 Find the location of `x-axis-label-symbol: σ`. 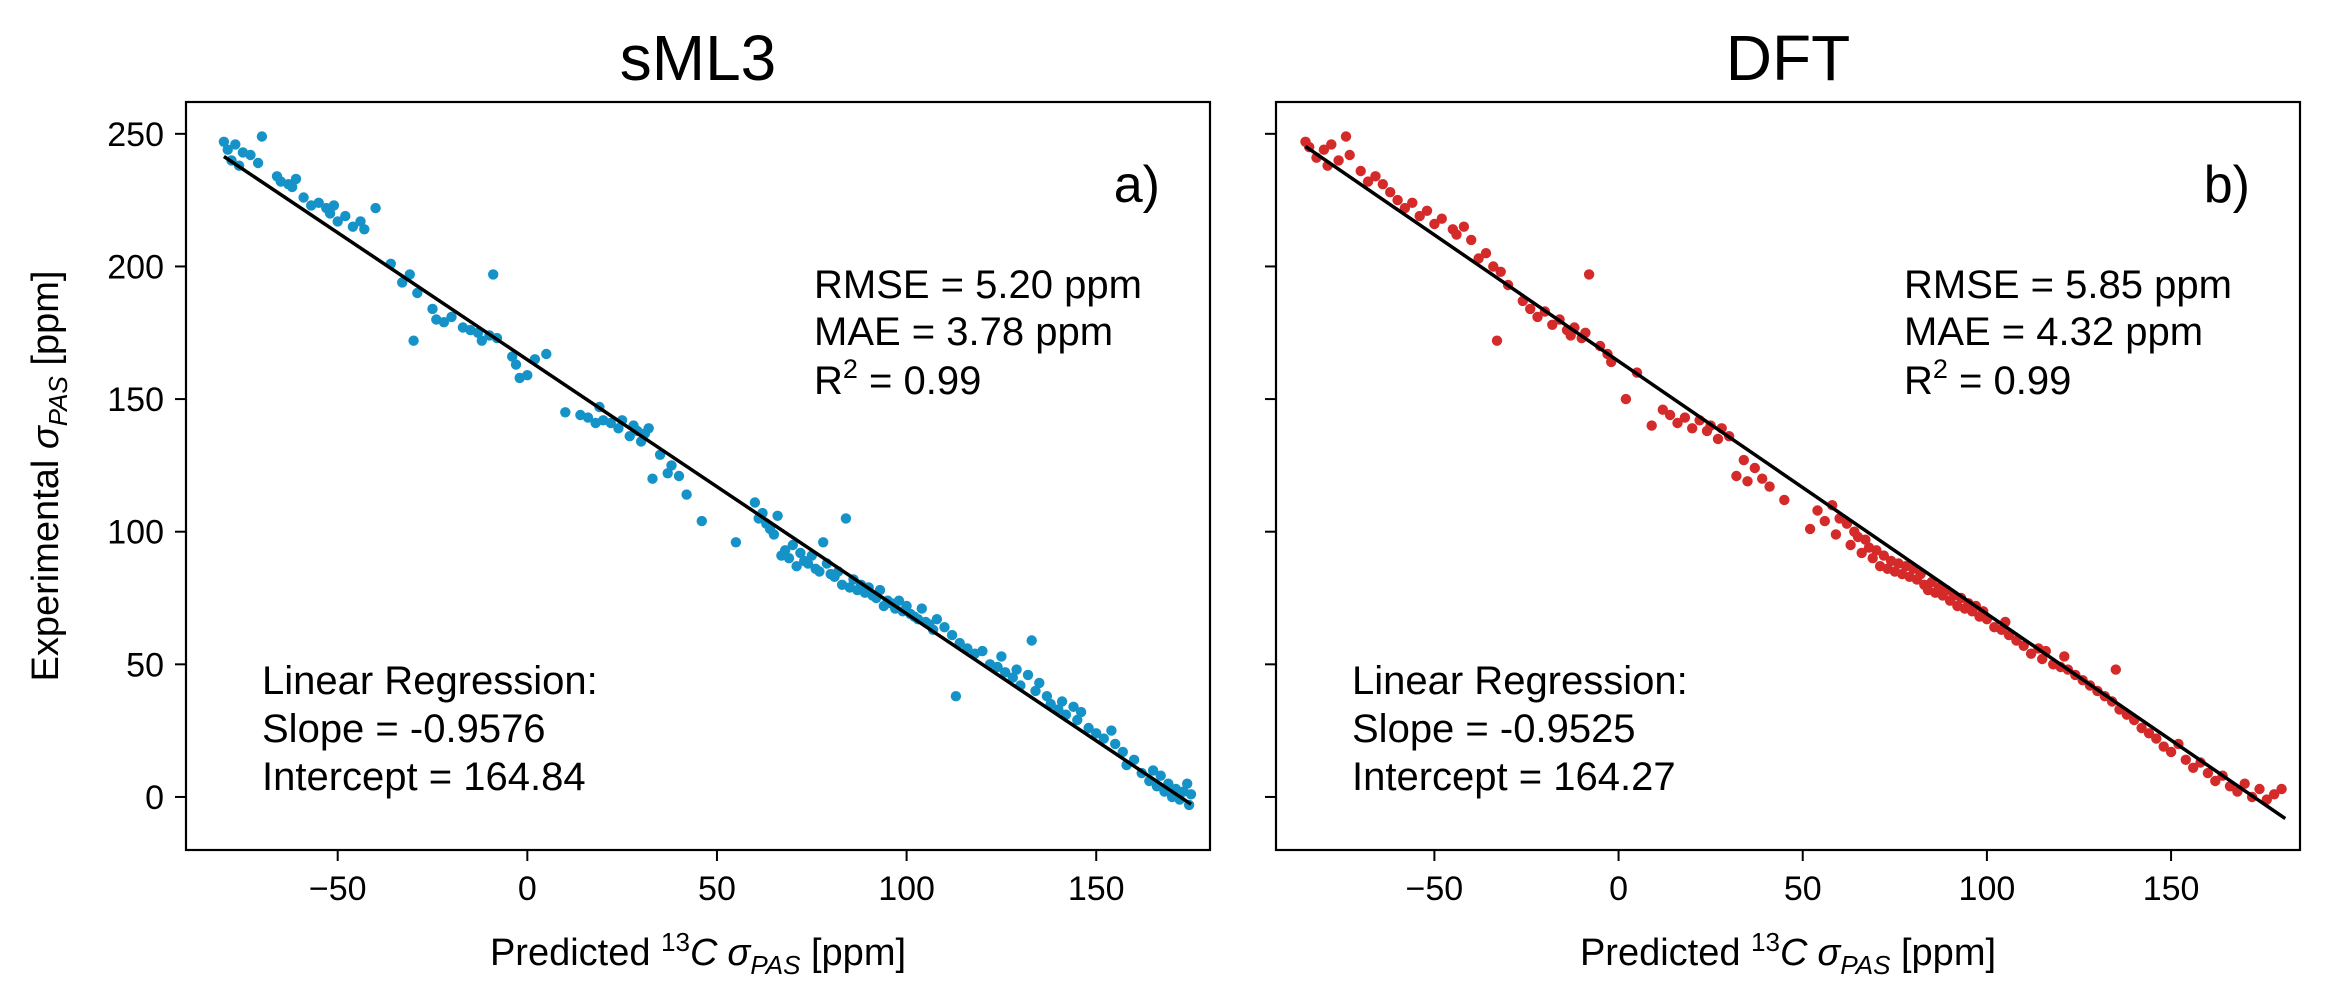

x-axis-label-symbol: σ is located at coordinates (739, 953).